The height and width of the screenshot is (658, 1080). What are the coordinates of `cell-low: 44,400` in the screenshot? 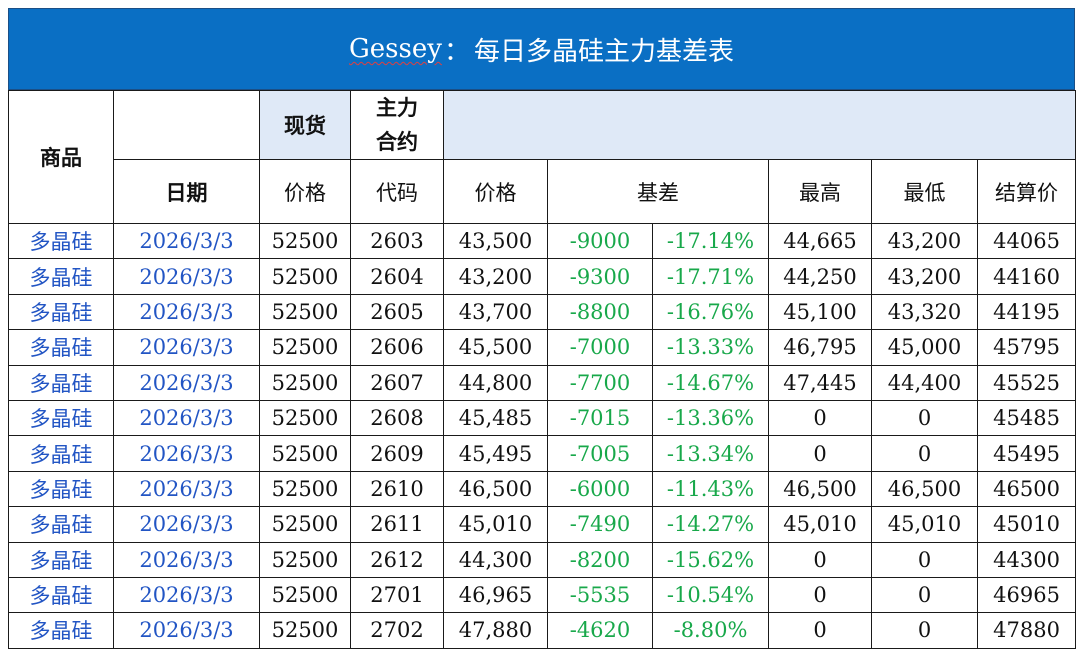 It's located at (924, 382).